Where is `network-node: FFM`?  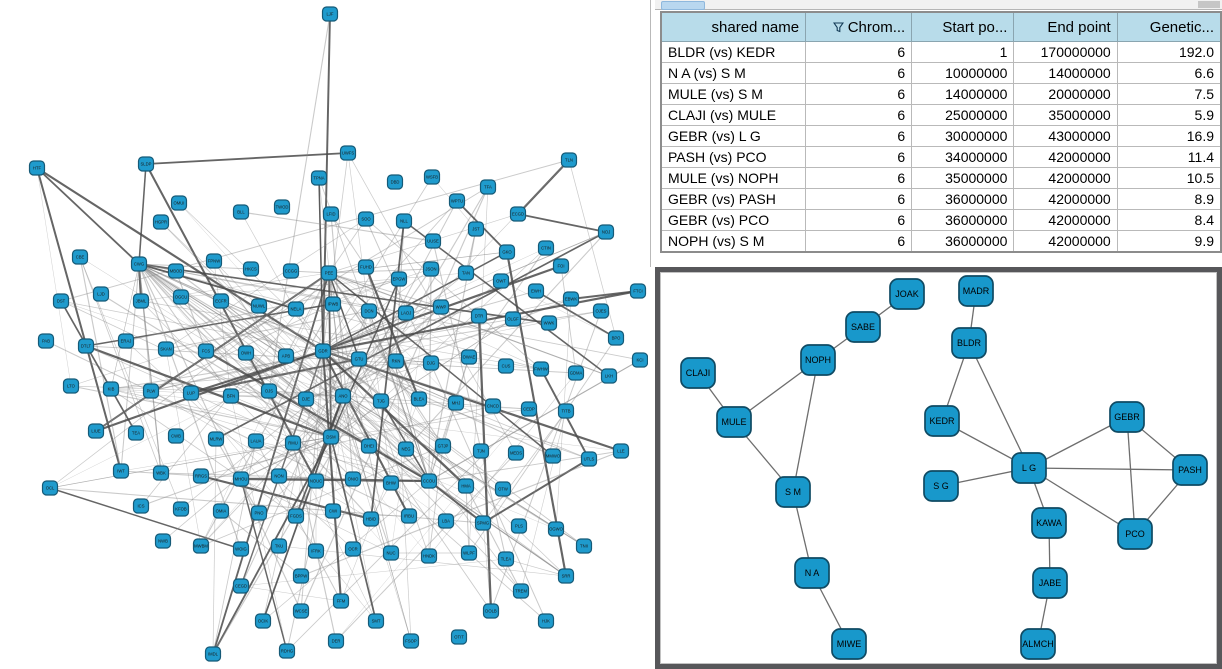 network-node: FFM is located at coordinates (341, 601).